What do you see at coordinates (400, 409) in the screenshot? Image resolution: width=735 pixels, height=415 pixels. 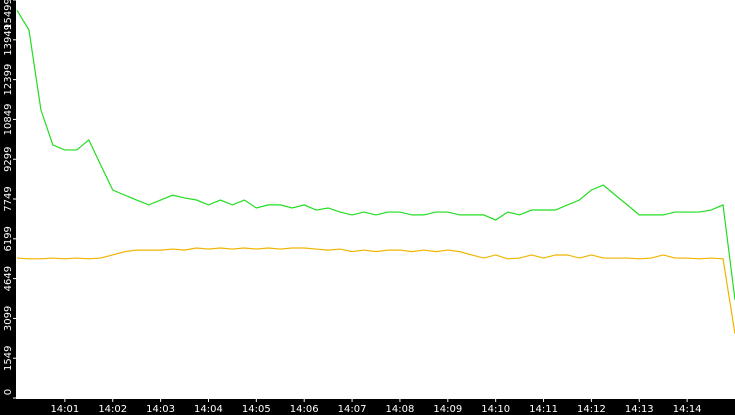 I see `x-tick-label: 14:08` at bounding box center [400, 409].